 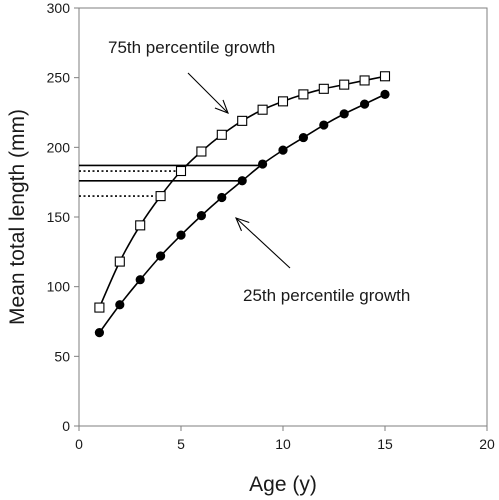 I want to click on y-tick-label: 200, so click(x=59, y=147).